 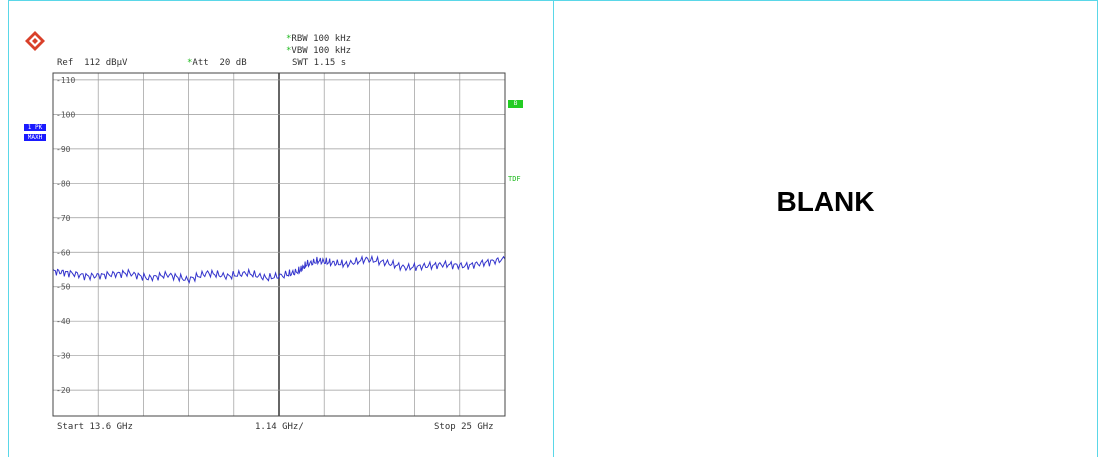 I want to click on tdf-indicator: TDF, so click(x=514, y=179).